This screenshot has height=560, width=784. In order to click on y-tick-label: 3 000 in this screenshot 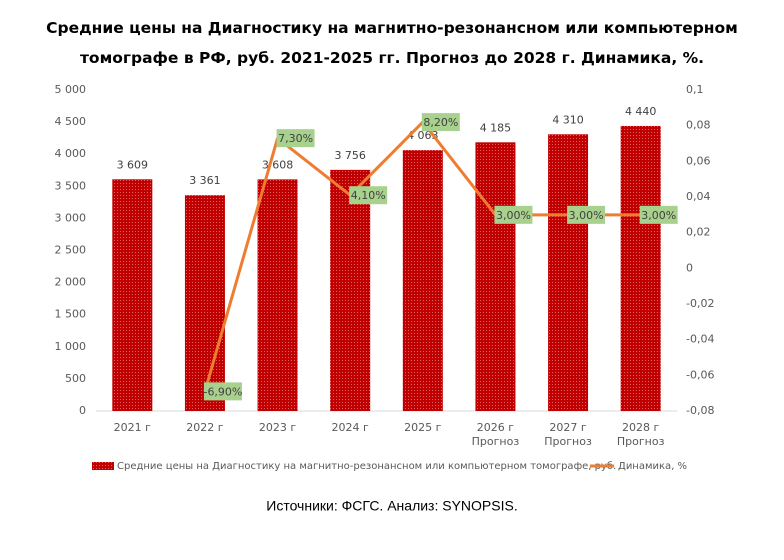, I will do `click(71, 217)`.